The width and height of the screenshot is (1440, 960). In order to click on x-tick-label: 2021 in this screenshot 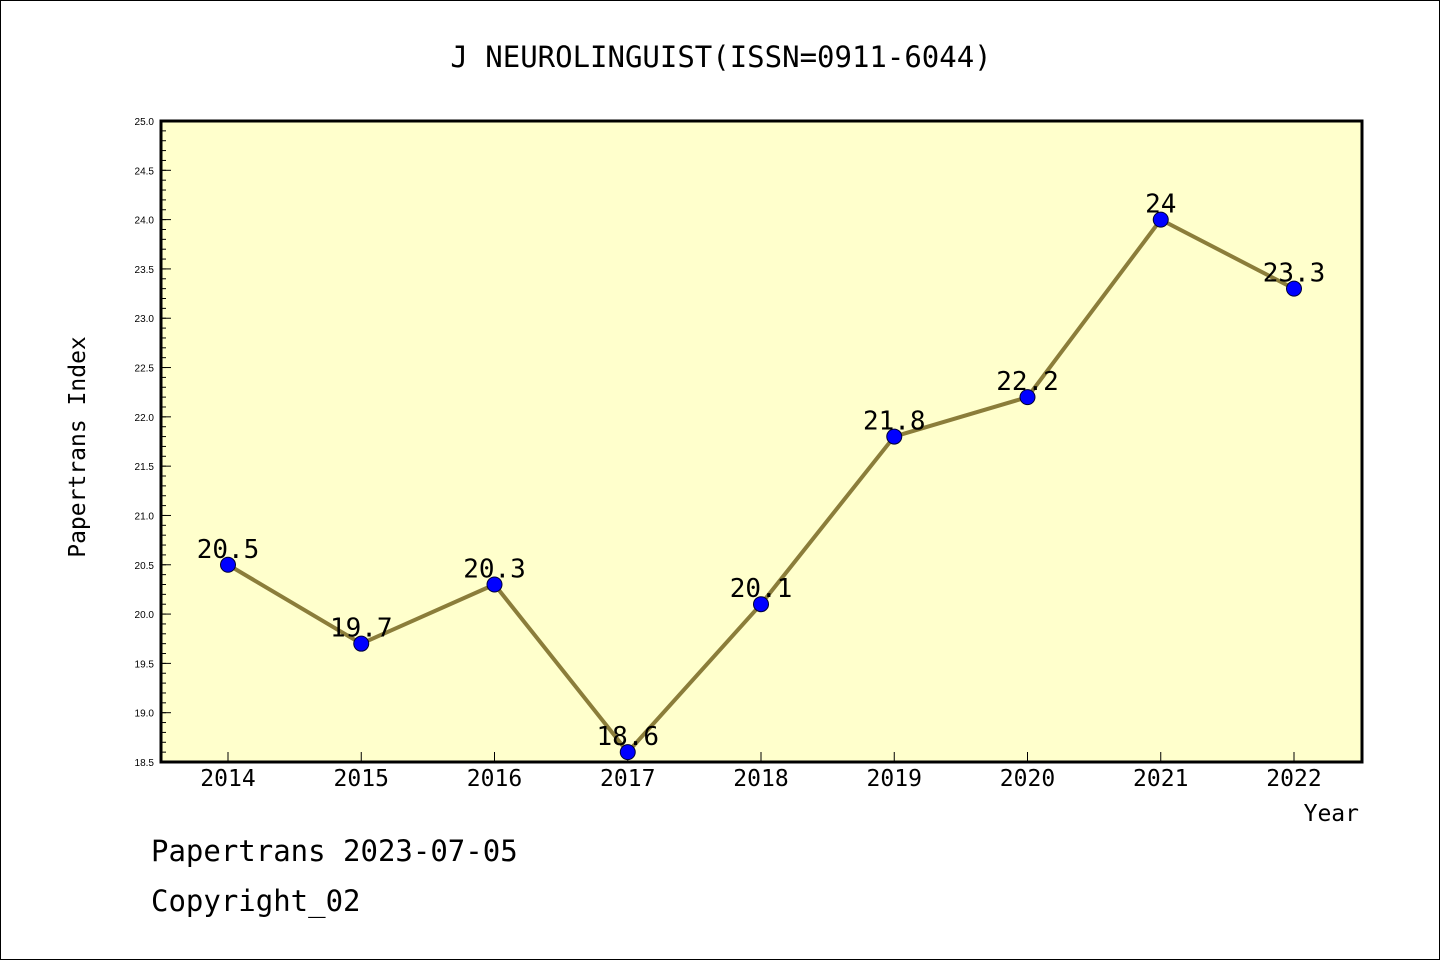, I will do `click(1160, 779)`.